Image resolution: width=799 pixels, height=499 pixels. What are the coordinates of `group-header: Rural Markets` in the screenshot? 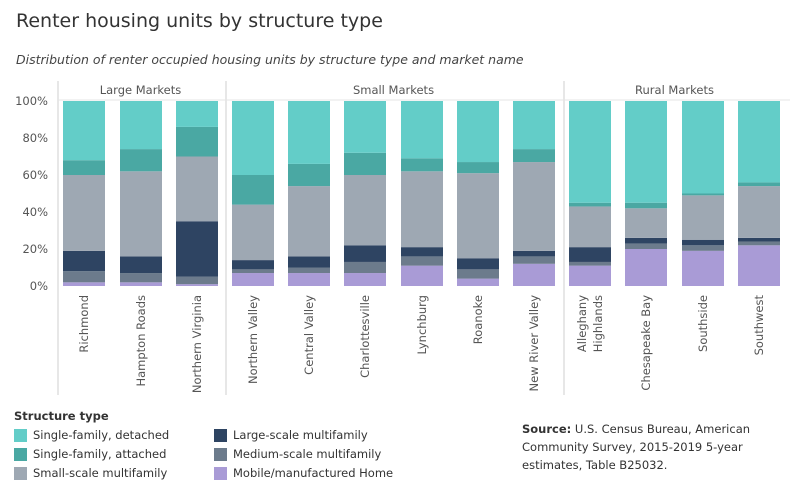 It's located at (674, 90).